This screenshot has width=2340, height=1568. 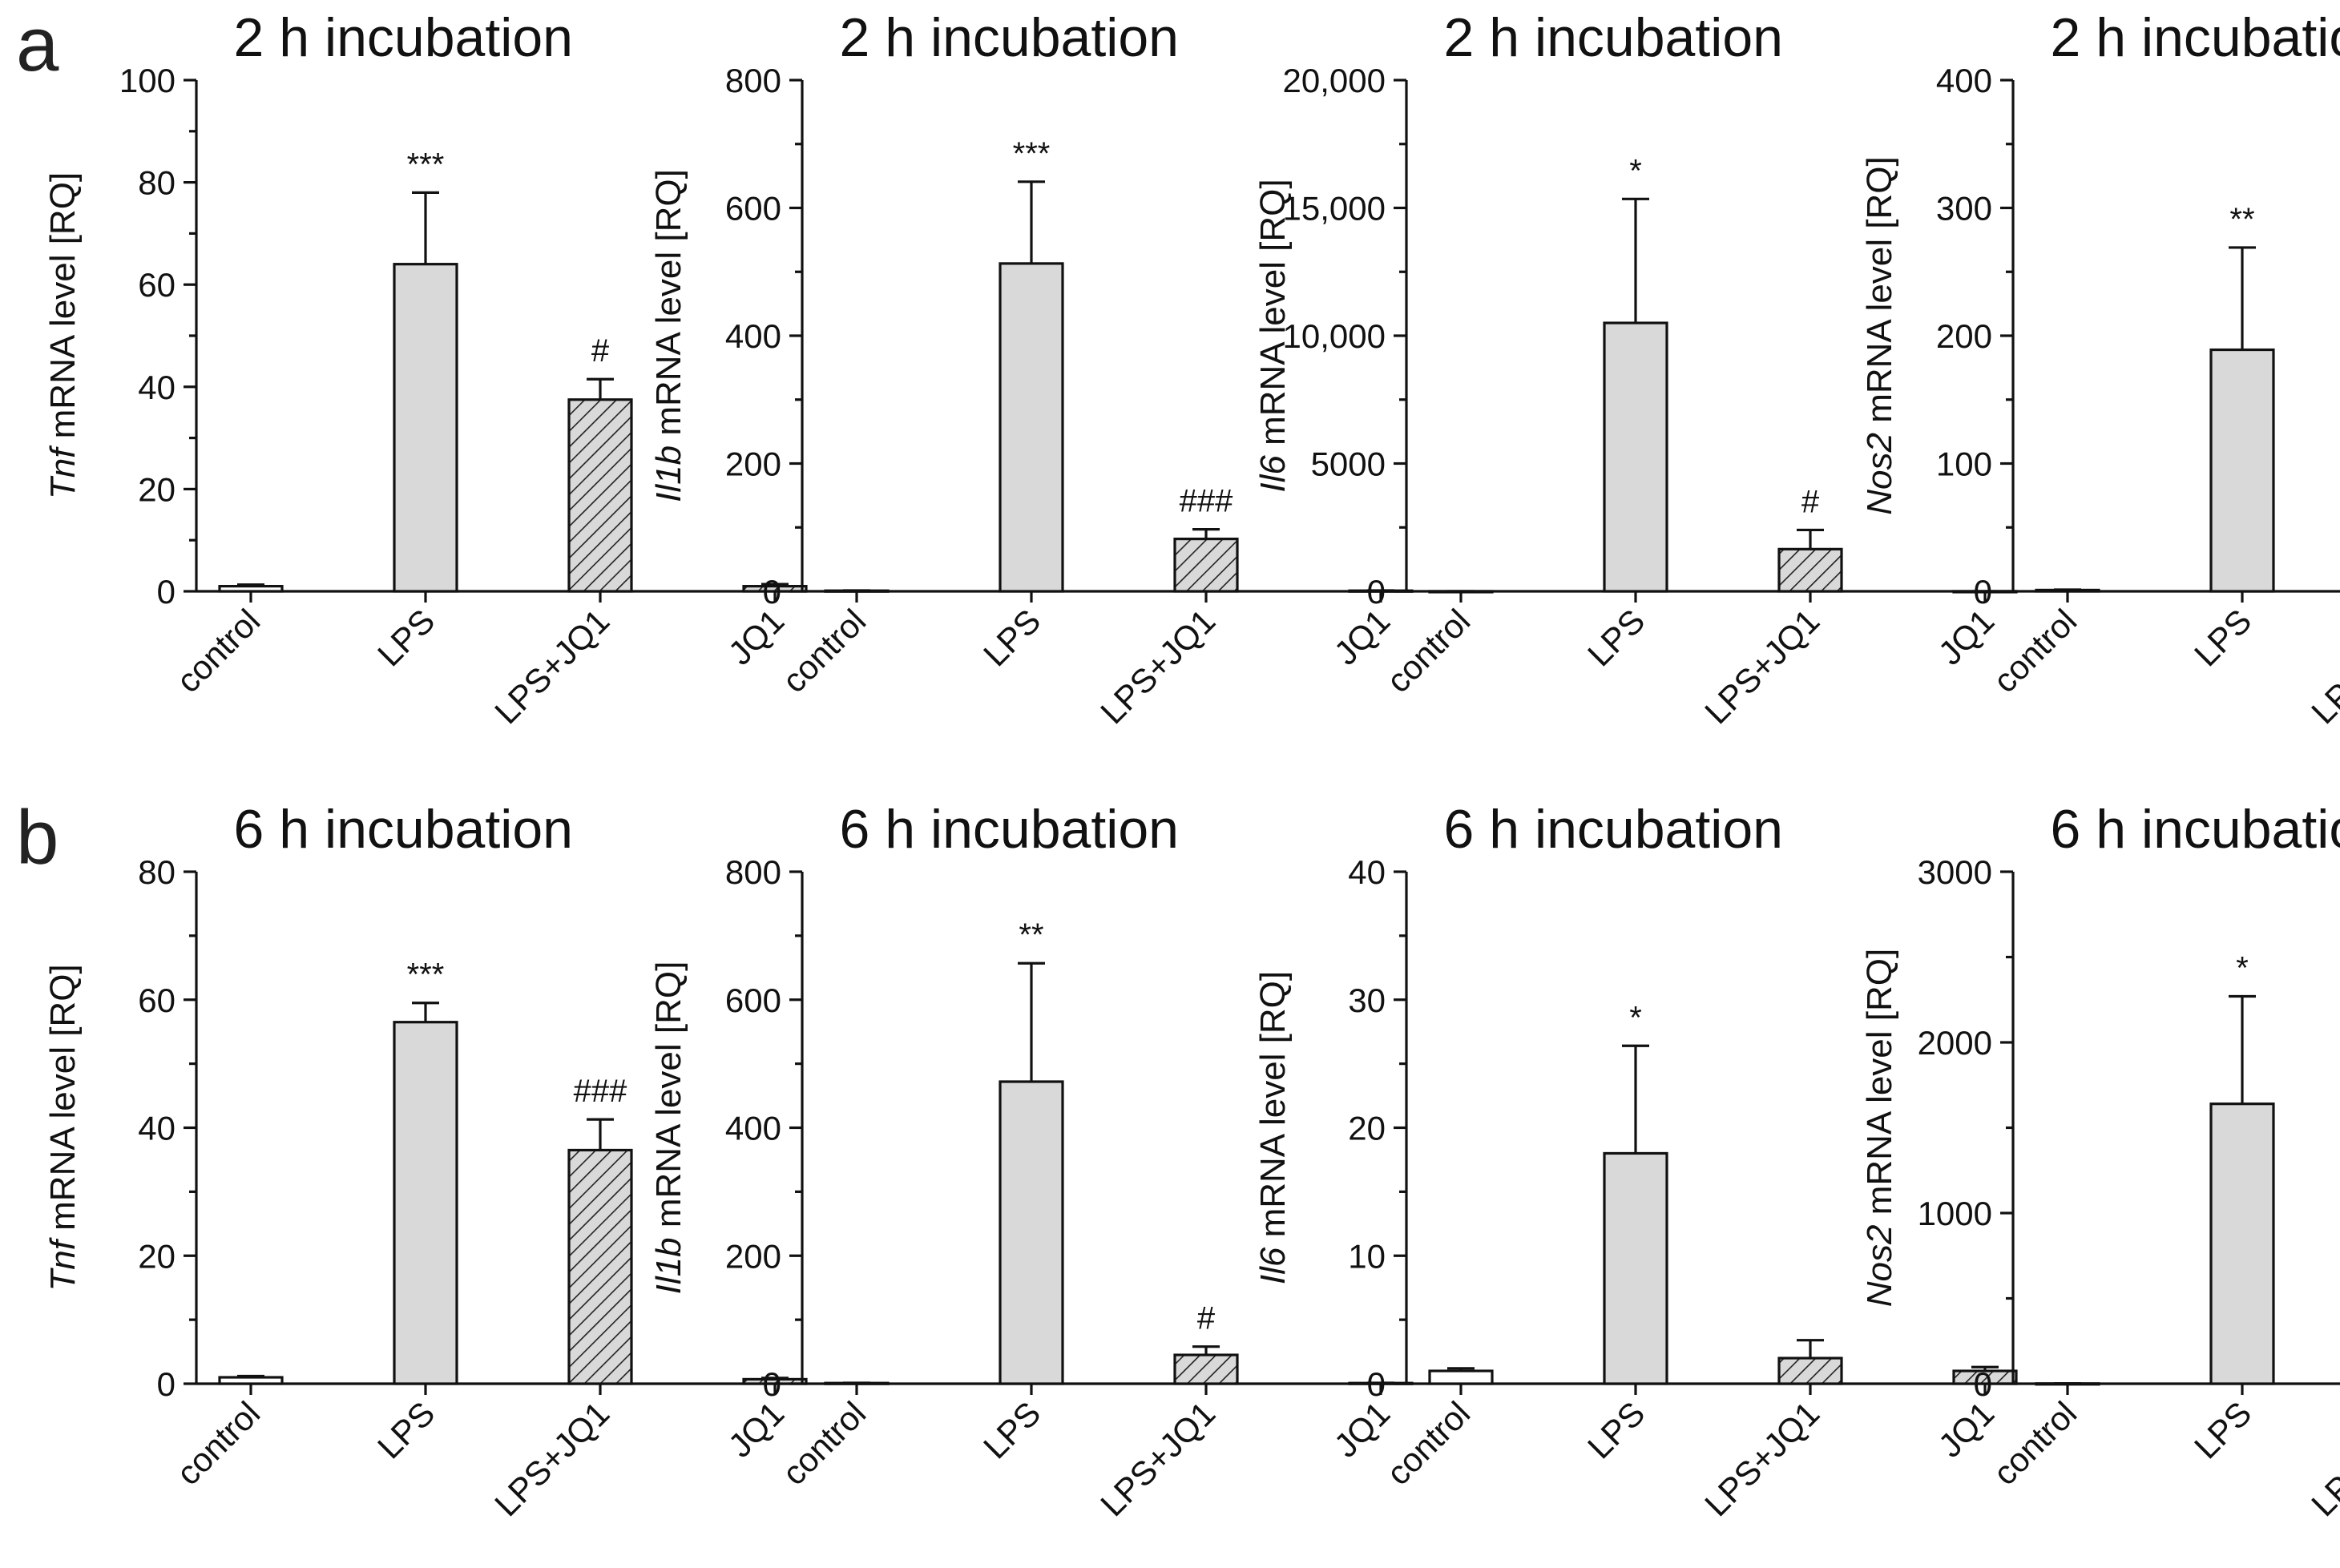 I want to click on y-tick-label: 300, so click(x=1964, y=209).